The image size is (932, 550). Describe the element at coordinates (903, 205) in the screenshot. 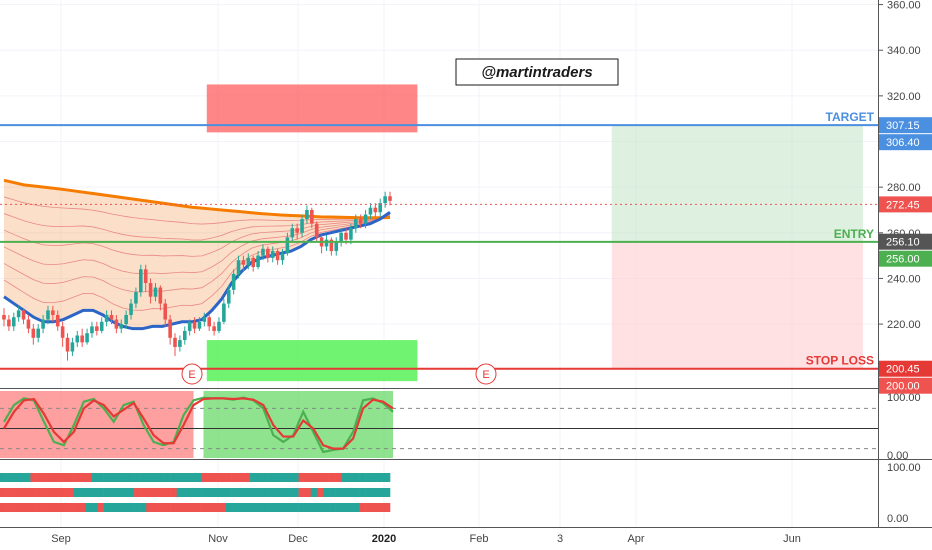

I see `price-tag-label: 272.45` at that location.